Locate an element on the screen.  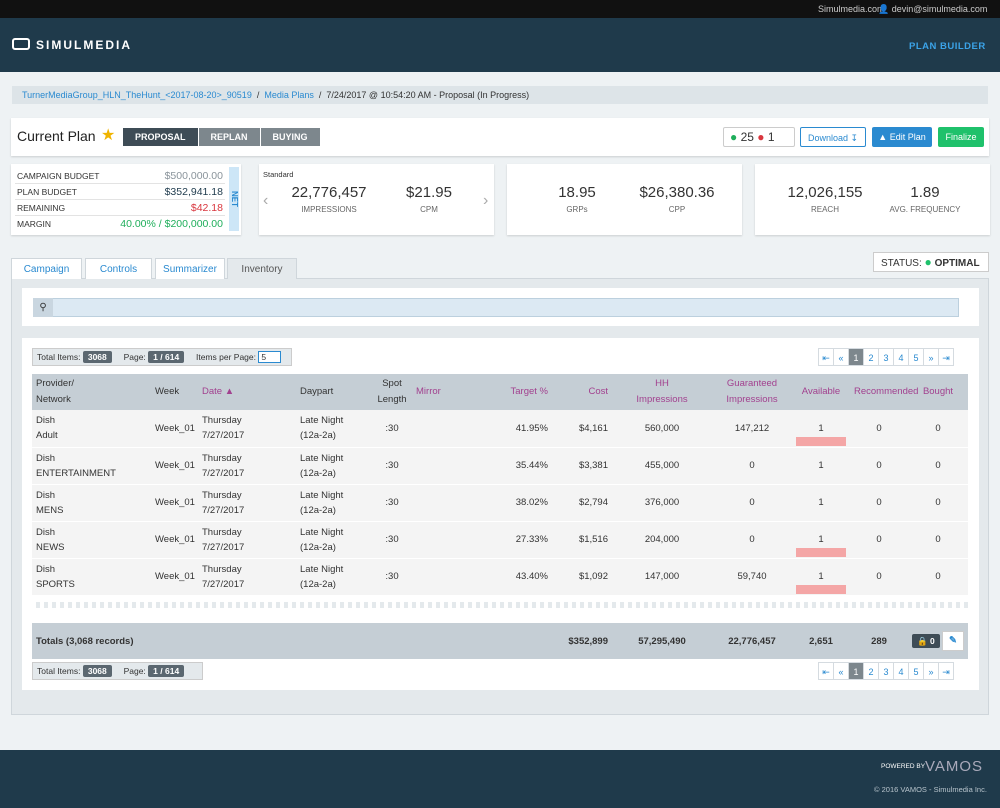
step: BUYING is located at coordinates (290, 137).